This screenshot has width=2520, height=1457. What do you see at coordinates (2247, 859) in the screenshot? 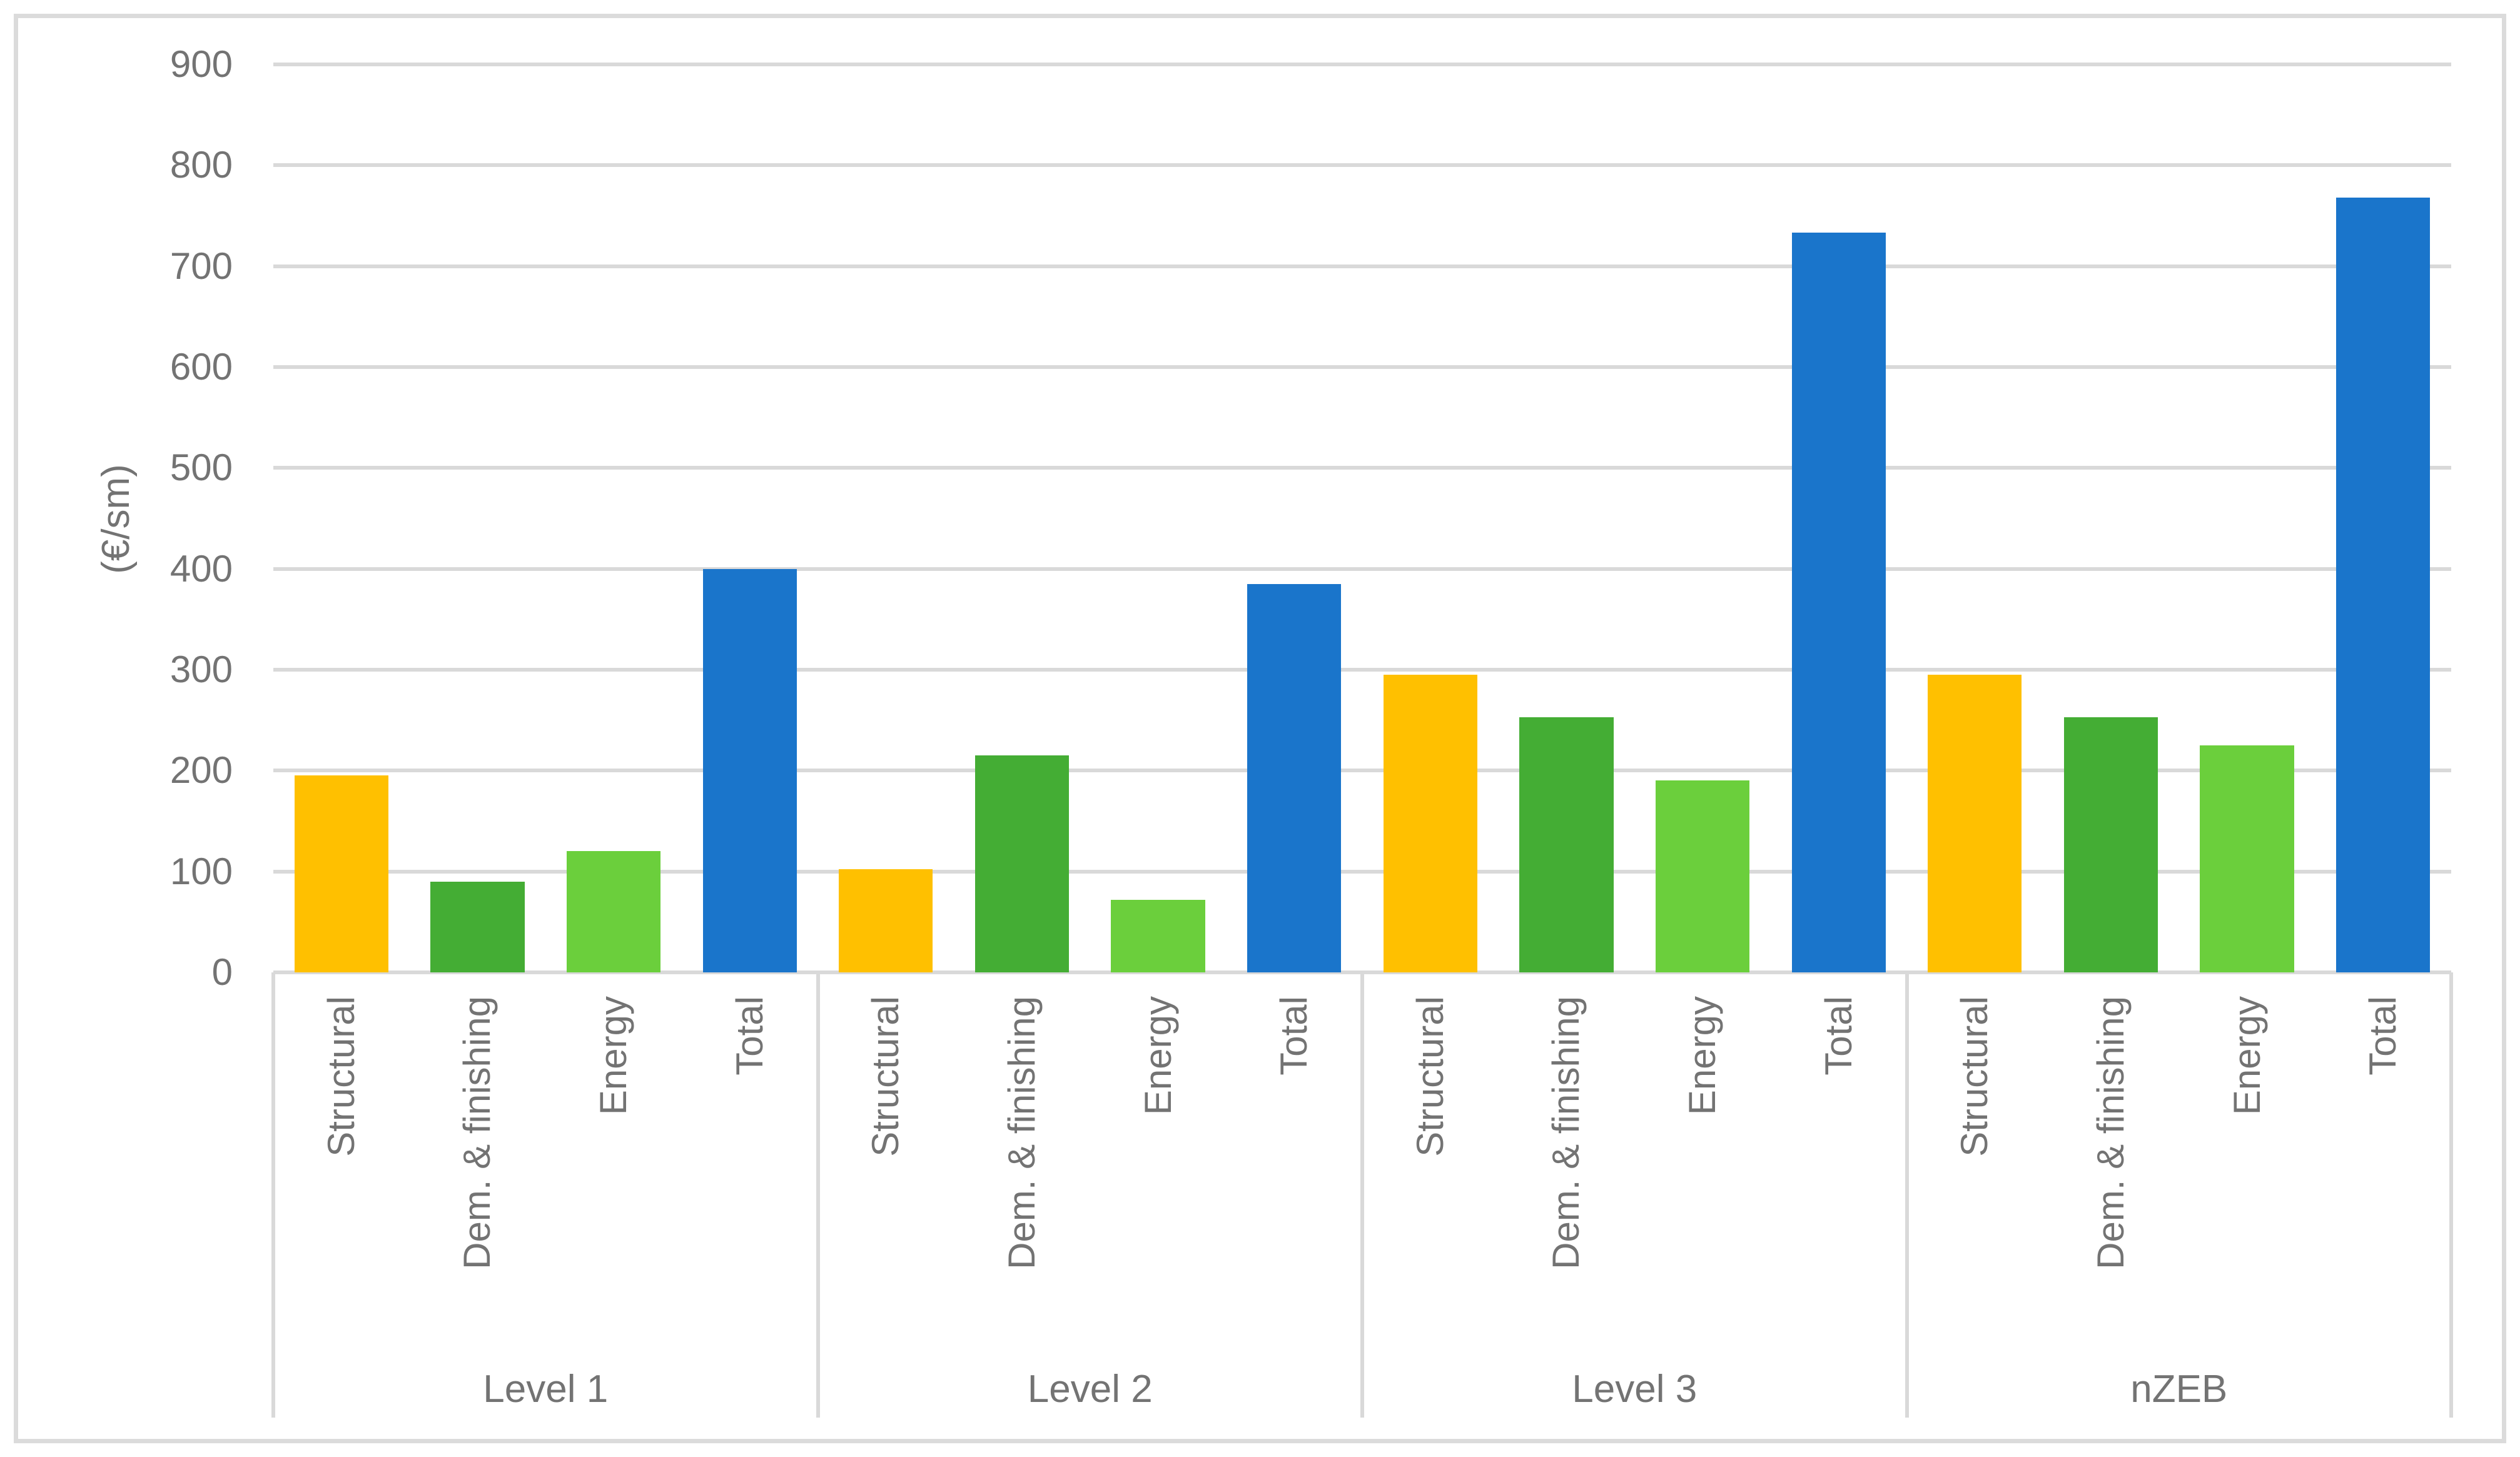
I see `bar-nZEB-Energy` at bounding box center [2247, 859].